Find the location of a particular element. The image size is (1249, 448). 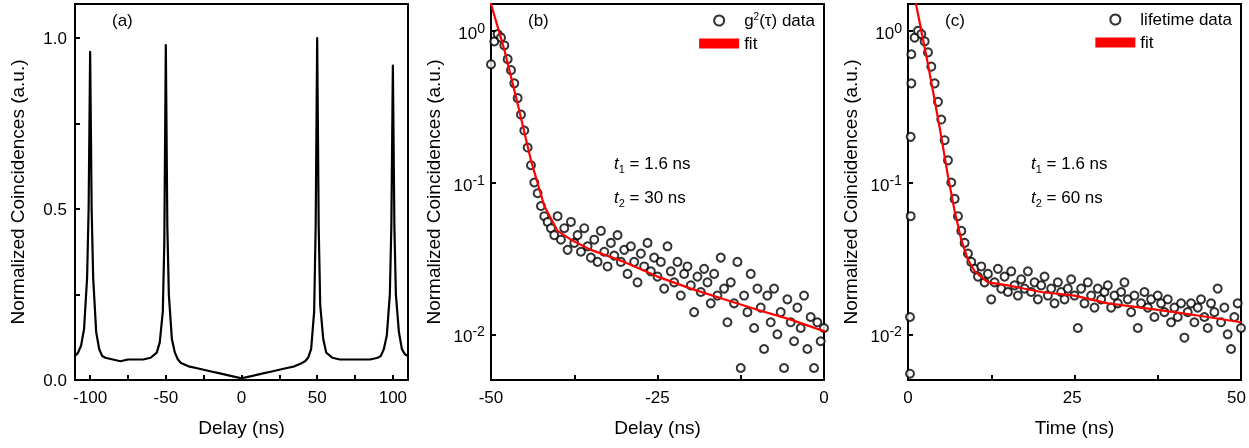

x-tick-label: -25 is located at coordinates (657, 398).